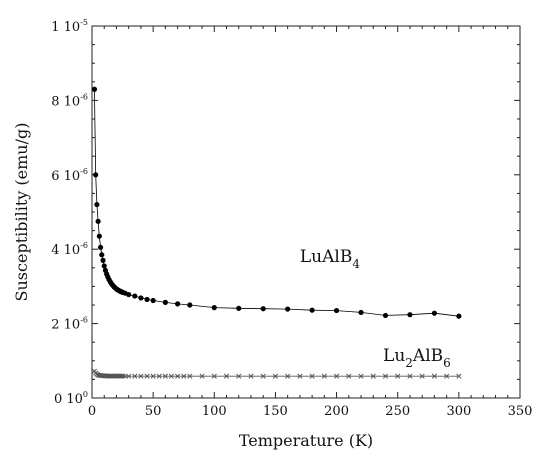 The height and width of the screenshot is (456, 544). I want to click on series-lu2alb6, so click(276, 373).